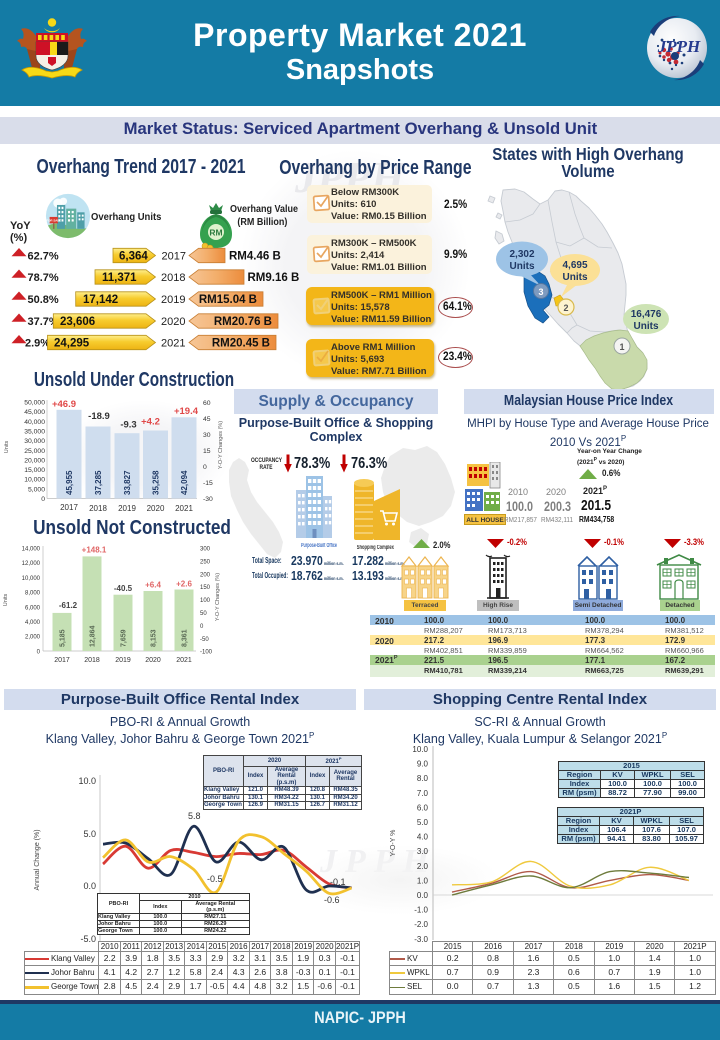 This screenshot has height=1040, width=720. What do you see at coordinates (186, 411) in the screenshot?
I see `svg-text: +19.4` at bounding box center [186, 411].